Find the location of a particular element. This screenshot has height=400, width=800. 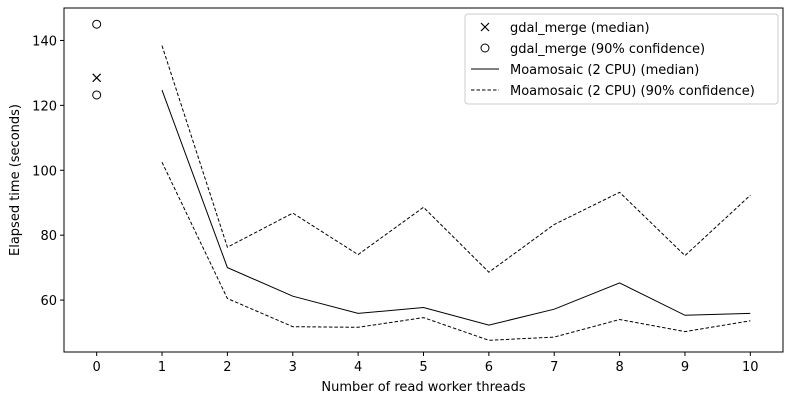

x-tick-label: 10 is located at coordinates (750, 367).